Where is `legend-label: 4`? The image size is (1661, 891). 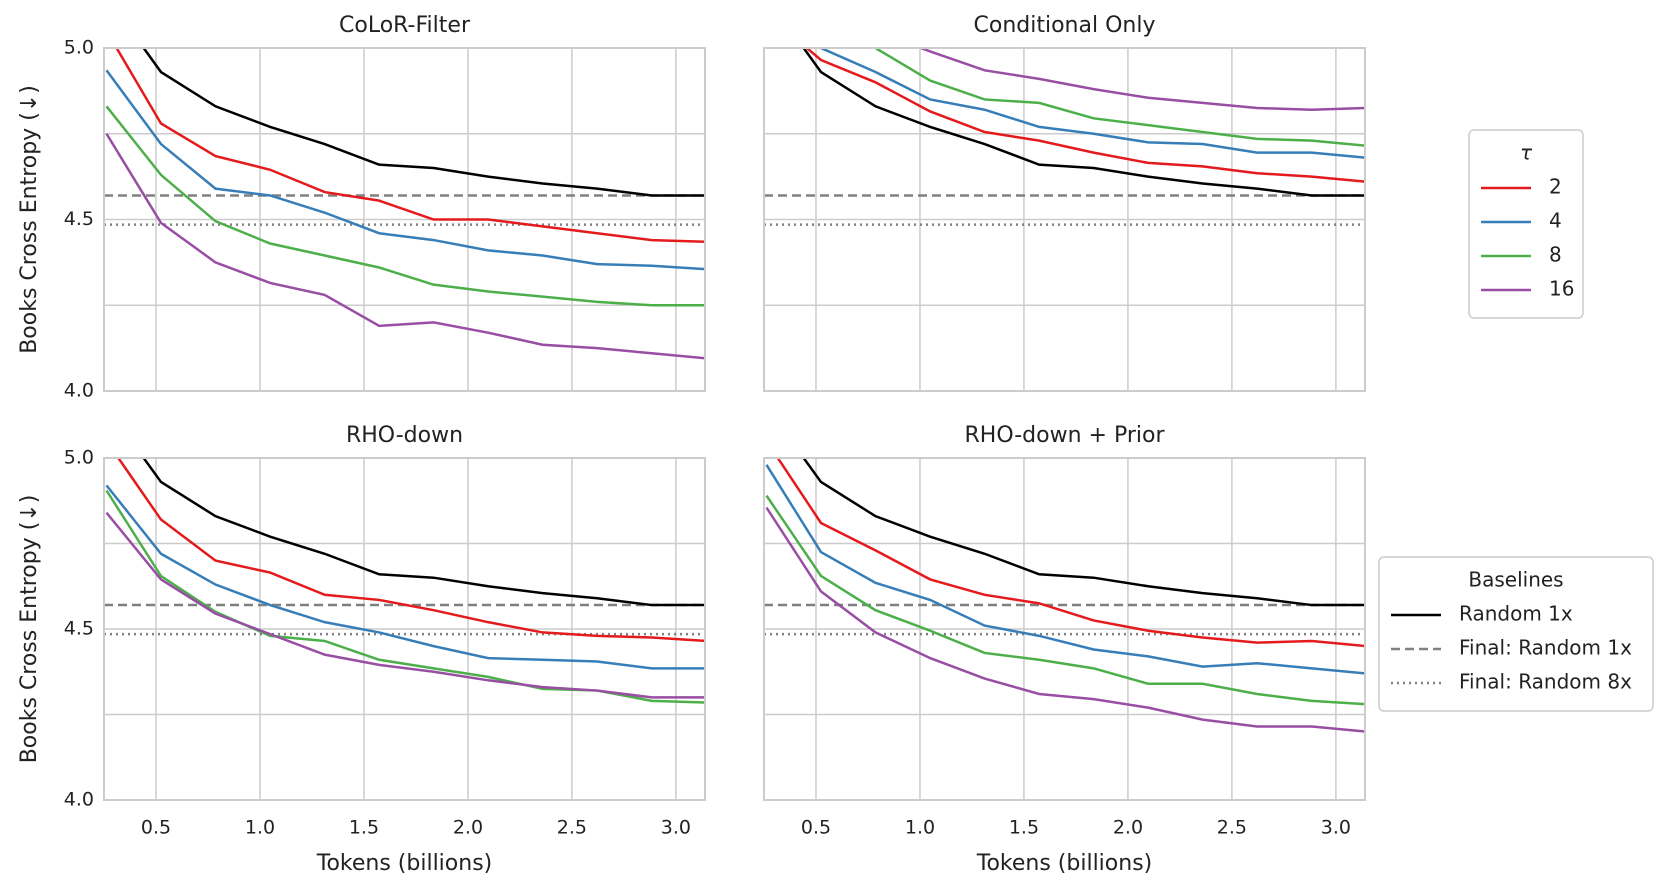 legend-label: 4 is located at coordinates (1555, 221).